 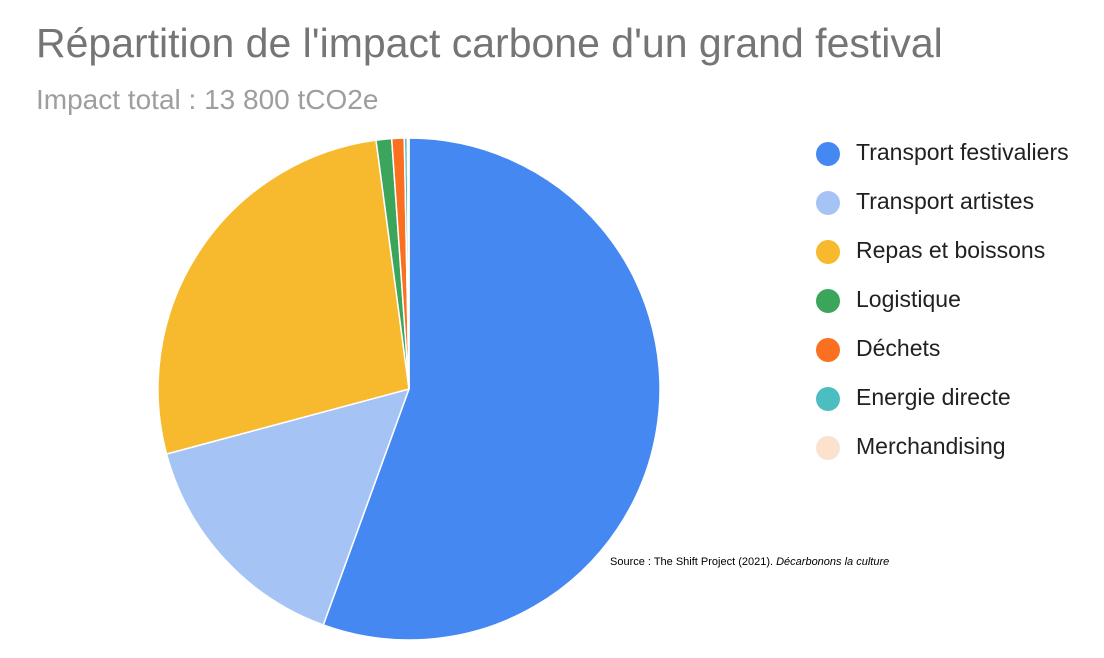 What do you see at coordinates (207, 99) in the screenshot?
I see `chart-subtitle: Impact total : 13 800 tCO2e` at bounding box center [207, 99].